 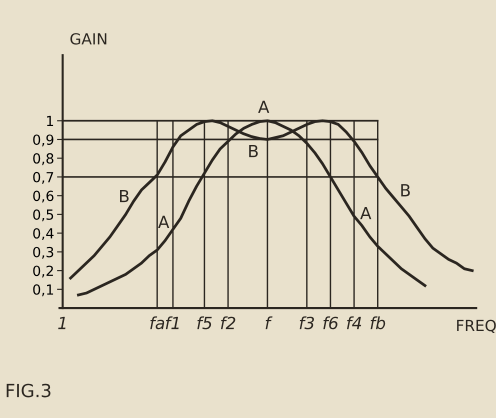 I want to click on x-tick-label: f4, so click(x=354, y=323).